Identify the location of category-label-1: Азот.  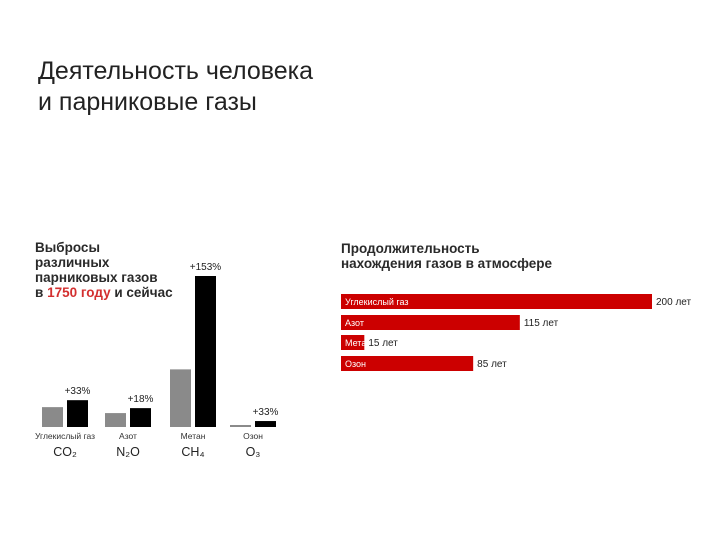
(128, 436).